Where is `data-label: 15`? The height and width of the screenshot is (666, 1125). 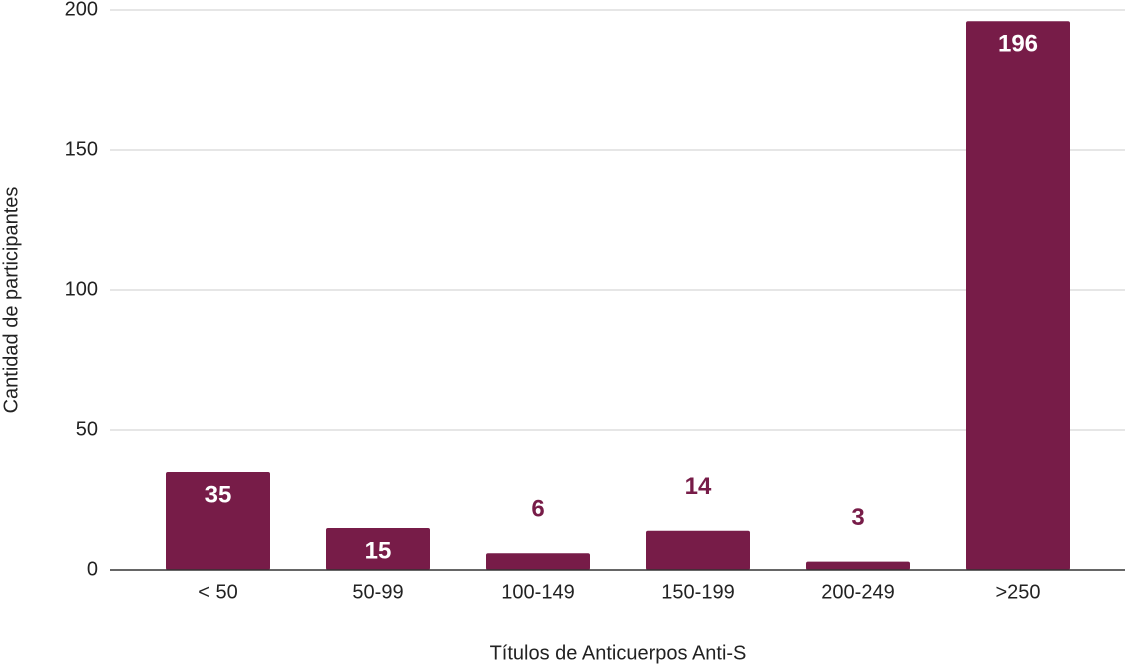
data-label: 15 is located at coordinates (378, 550).